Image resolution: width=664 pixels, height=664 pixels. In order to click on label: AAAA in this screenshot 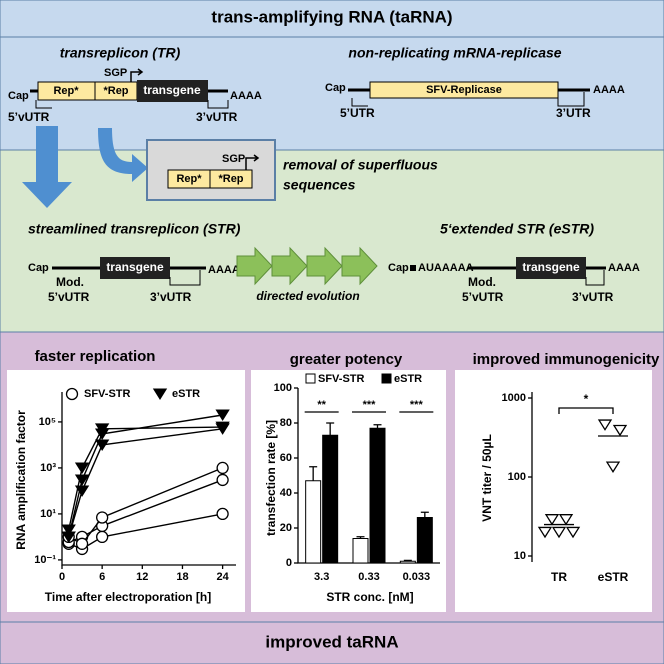, I will do `click(609, 90)`.